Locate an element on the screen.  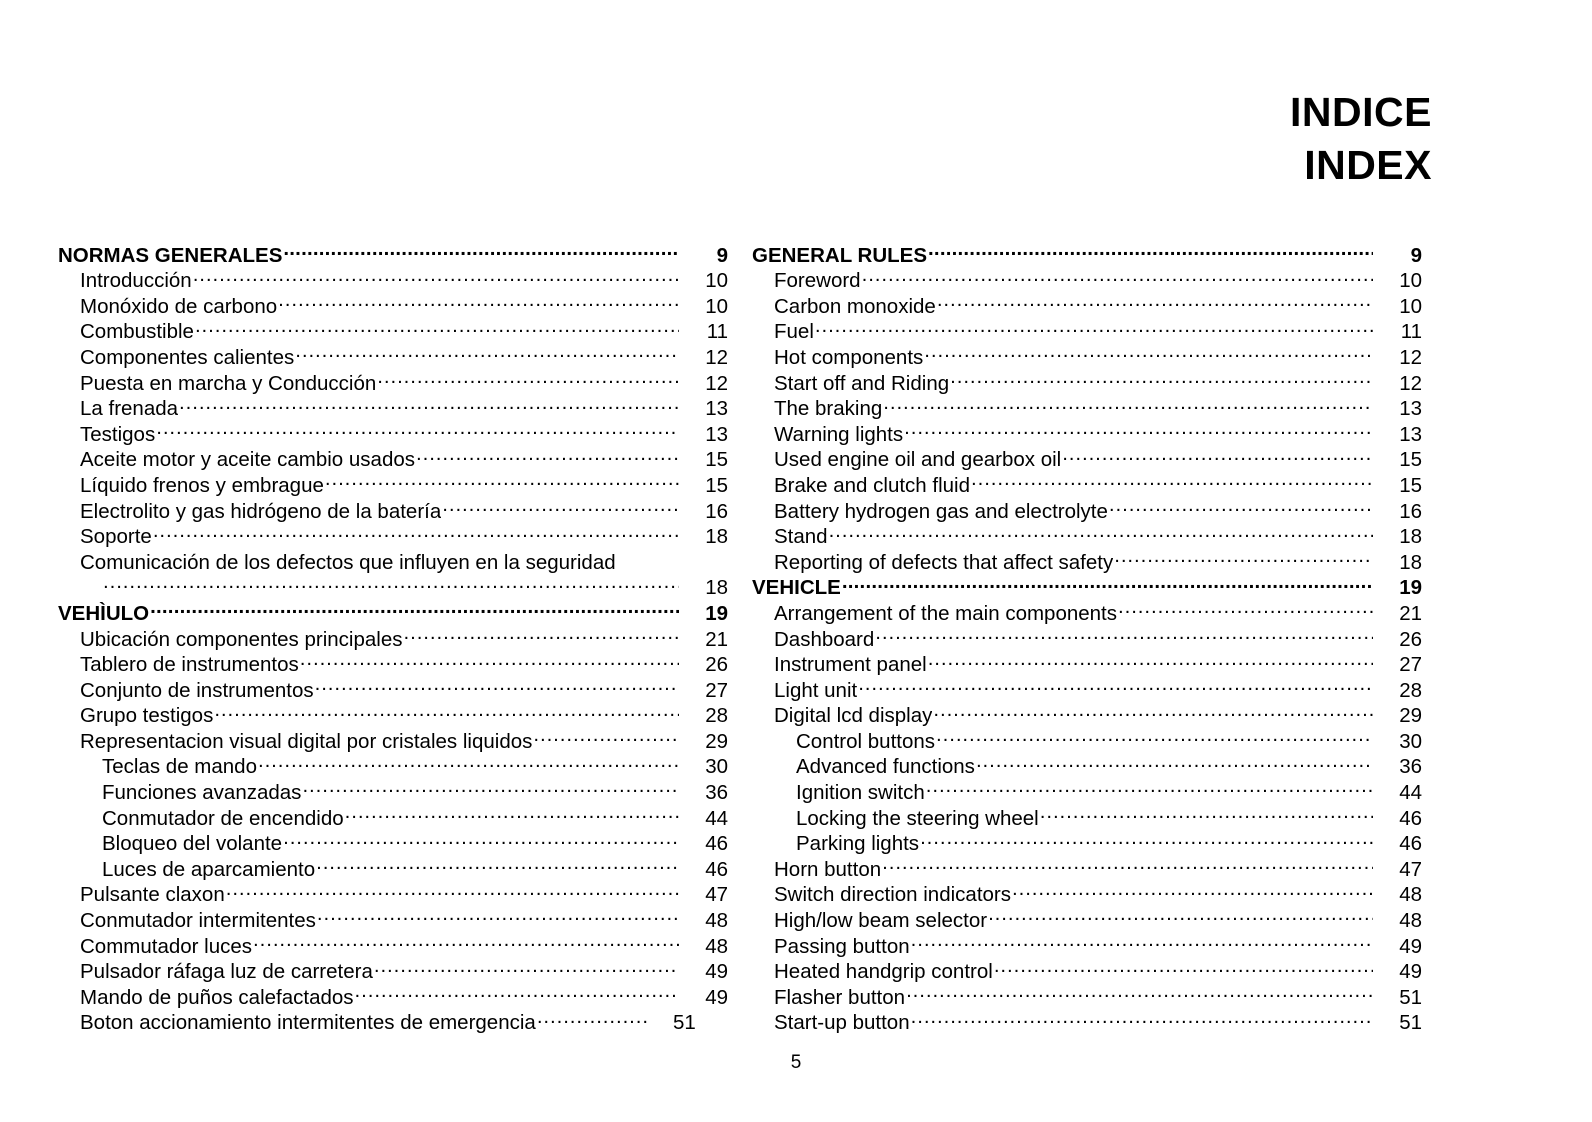
toc-entry-label: Hot components is located at coordinates (849, 357).